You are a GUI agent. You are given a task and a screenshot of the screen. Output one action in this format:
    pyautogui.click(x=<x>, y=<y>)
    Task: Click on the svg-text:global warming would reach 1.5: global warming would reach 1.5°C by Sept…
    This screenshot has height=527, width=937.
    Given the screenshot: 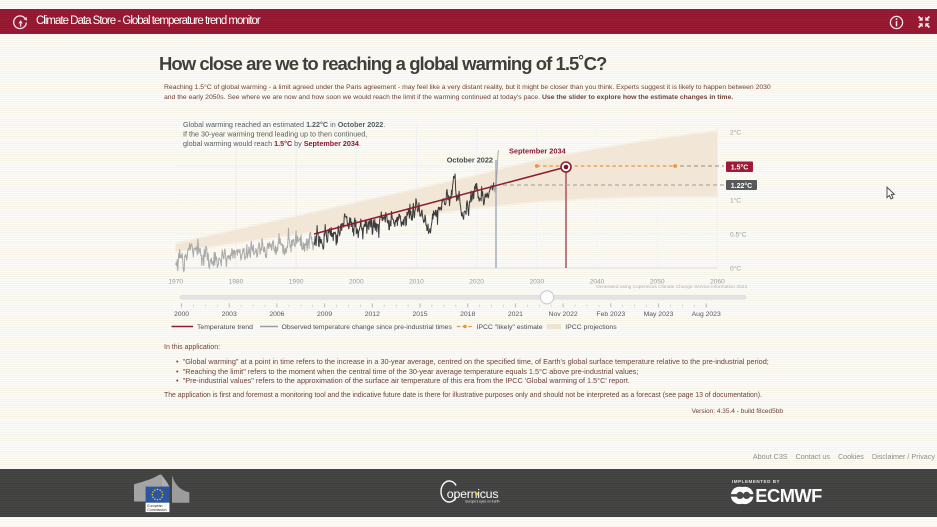 What is the action you would take?
    pyautogui.click(x=272, y=143)
    